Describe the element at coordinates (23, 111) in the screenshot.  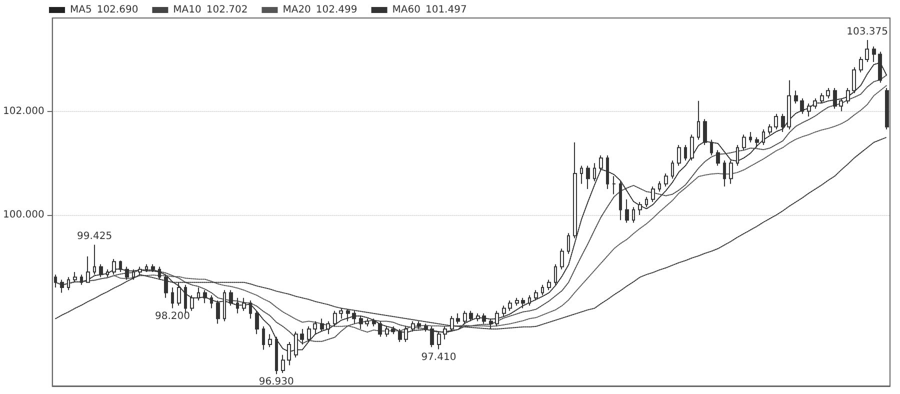
I see `y-tick-label: 102.000` at that location.